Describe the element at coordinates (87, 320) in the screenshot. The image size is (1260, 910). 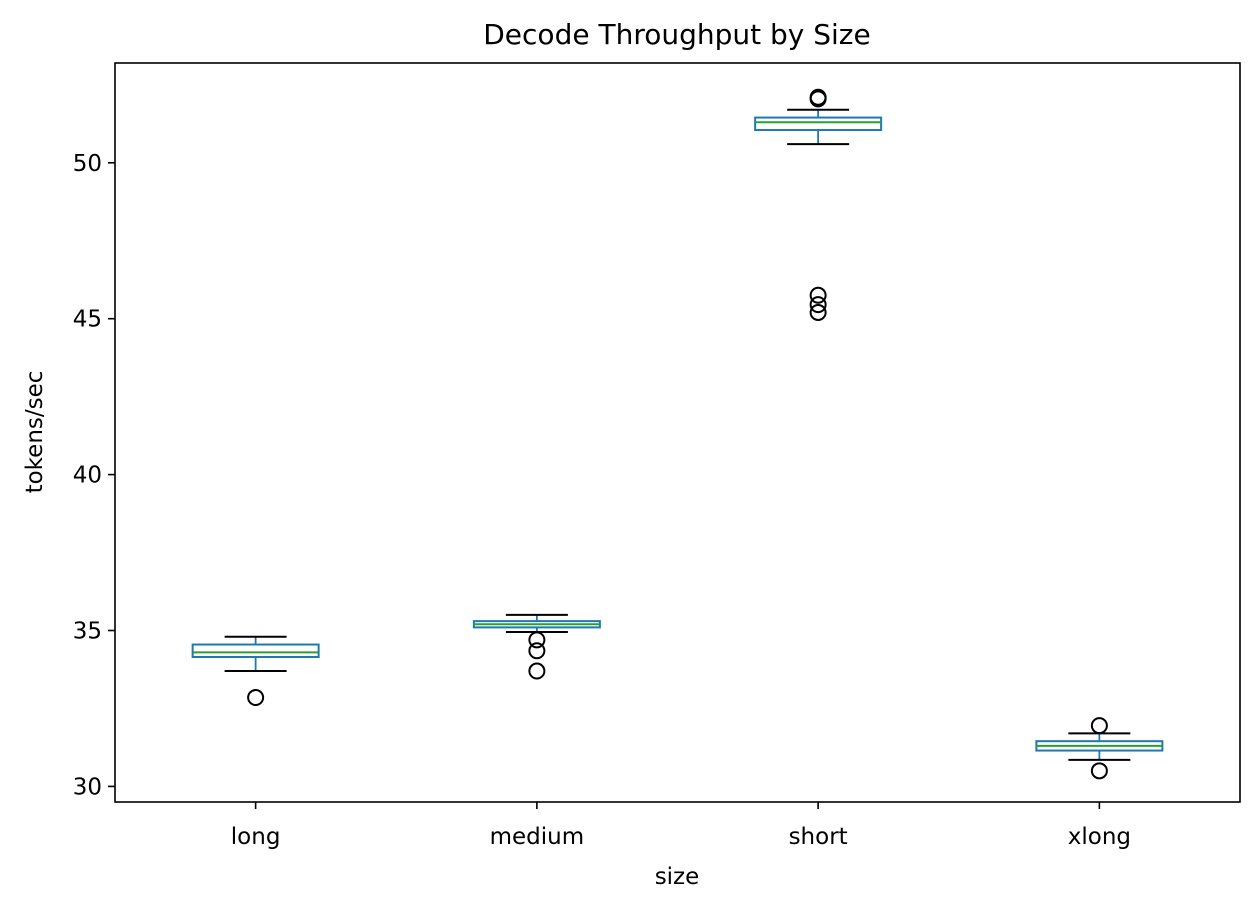
I see `y-tick-label: 45` at that location.